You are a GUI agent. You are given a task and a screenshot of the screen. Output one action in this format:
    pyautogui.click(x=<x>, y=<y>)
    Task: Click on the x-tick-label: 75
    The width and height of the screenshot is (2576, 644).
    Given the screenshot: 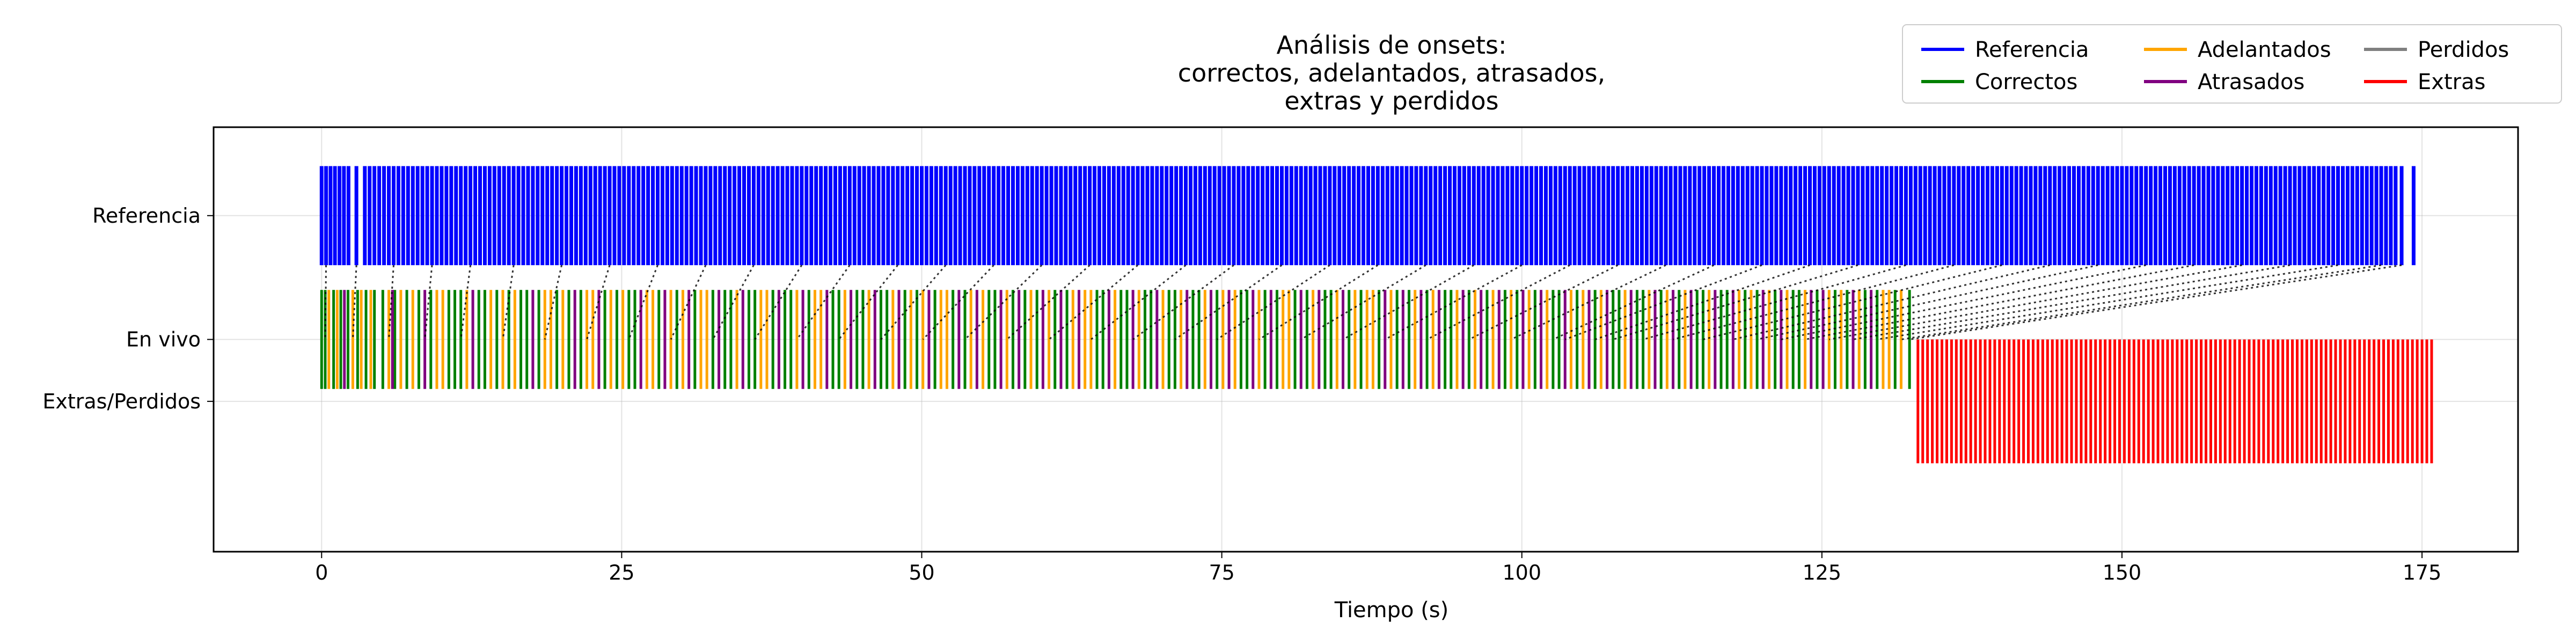 What is the action you would take?
    pyautogui.click(x=1221, y=572)
    